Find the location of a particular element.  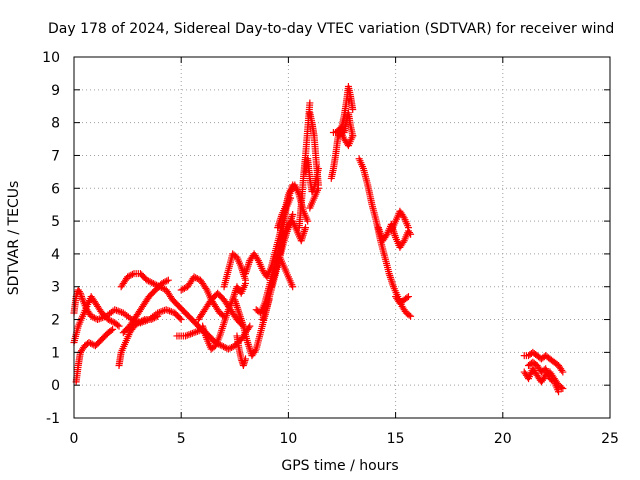

y-tick-label: 7 is located at coordinates (55, 156).